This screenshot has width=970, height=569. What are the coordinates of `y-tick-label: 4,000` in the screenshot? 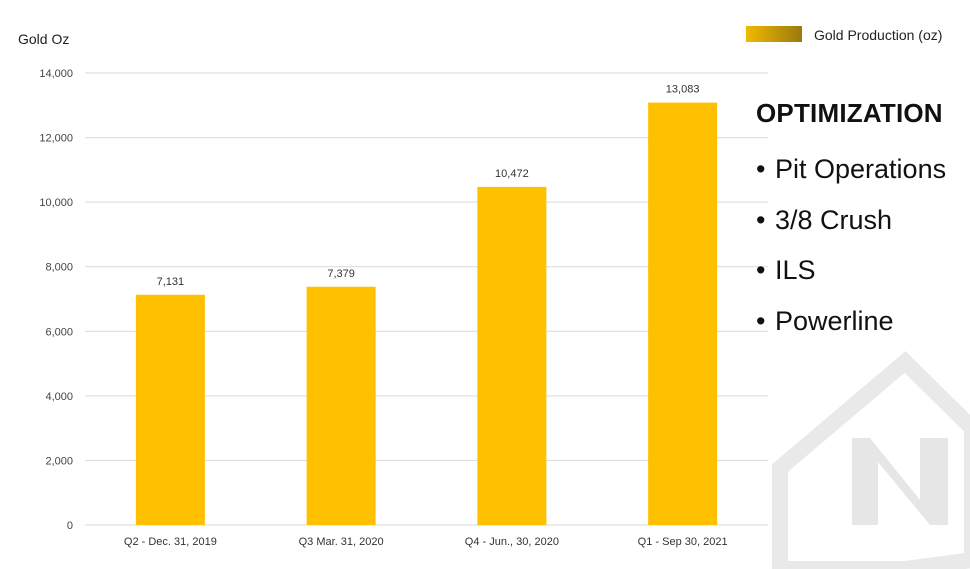 It's located at (59, 397).